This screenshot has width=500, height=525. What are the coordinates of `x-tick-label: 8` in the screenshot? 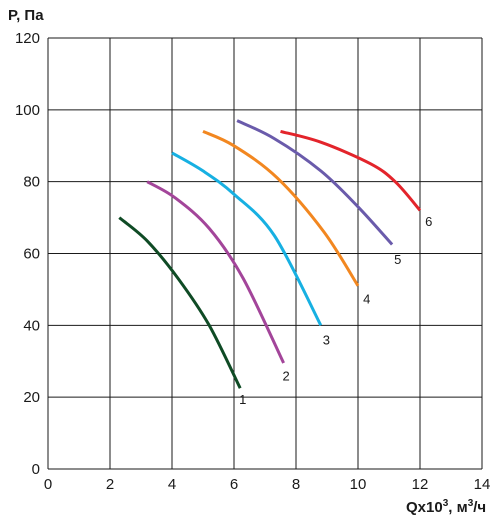 It's located at (296, 484).